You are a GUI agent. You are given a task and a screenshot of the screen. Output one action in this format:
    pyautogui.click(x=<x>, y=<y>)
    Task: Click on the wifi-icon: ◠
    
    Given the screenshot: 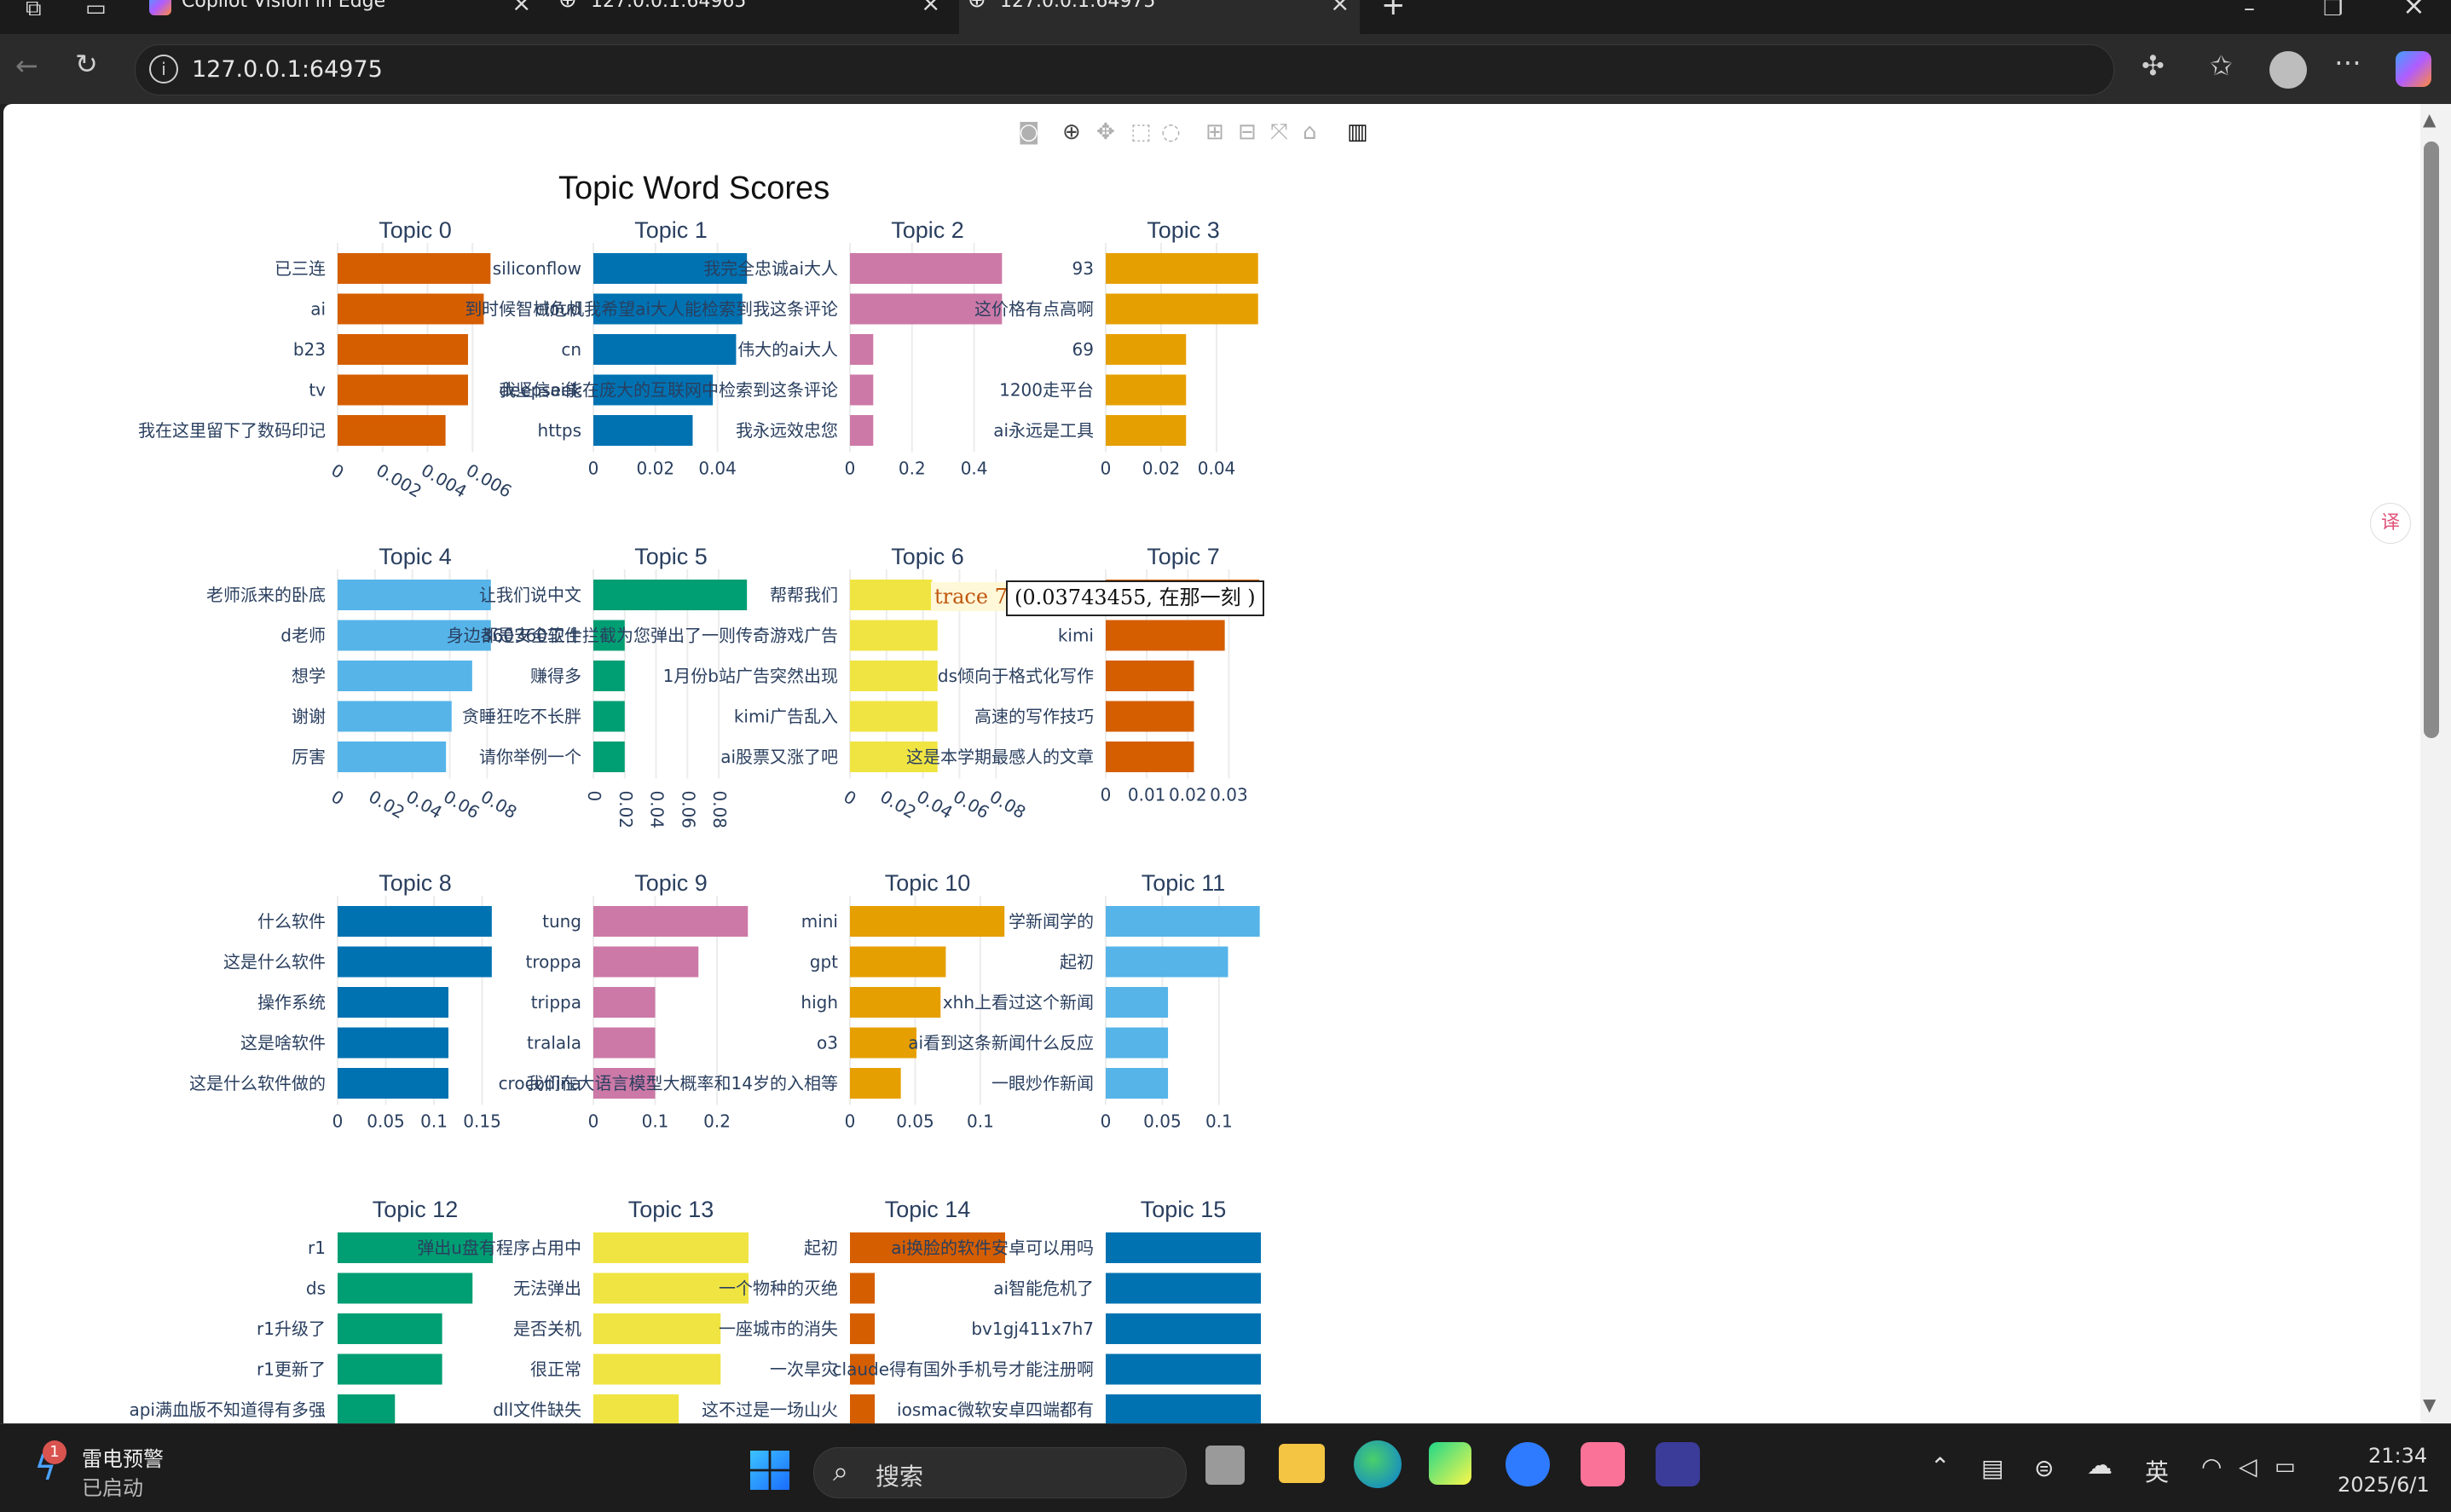 What is the action you would take?
    pyautogui.click(x=2212, y=1466)
    